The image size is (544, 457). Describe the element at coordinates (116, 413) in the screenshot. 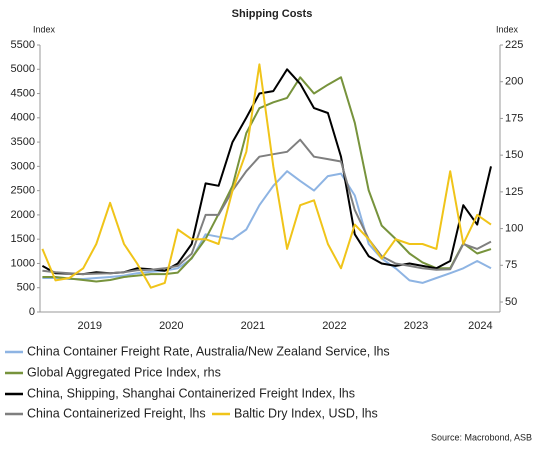

I see `legend-label: China Containerized Freight, lhs` at that location.